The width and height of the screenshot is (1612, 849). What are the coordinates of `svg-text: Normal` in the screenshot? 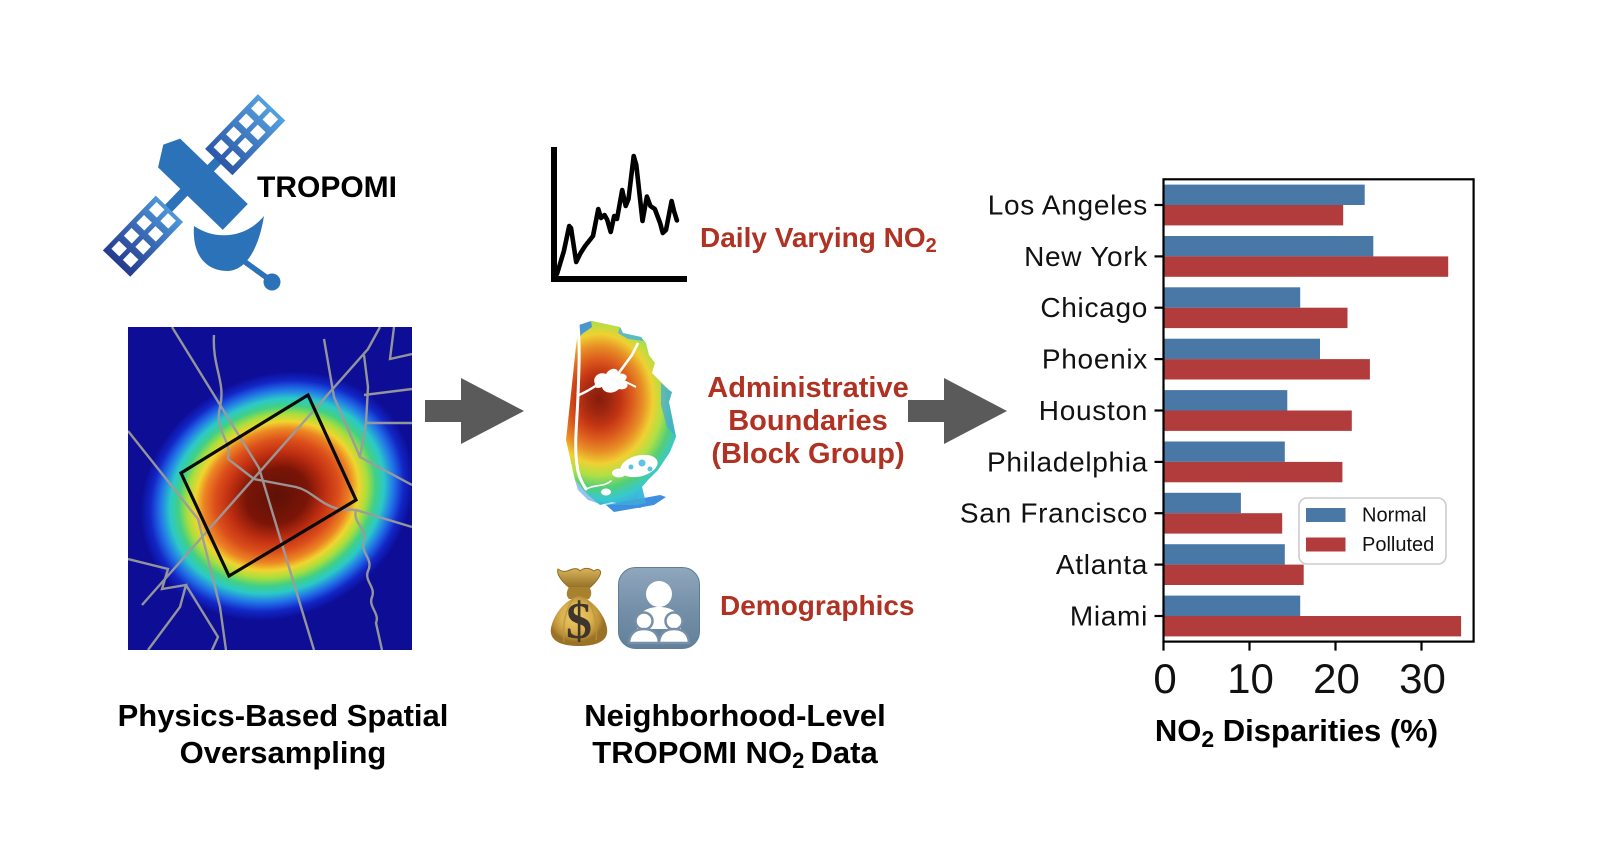 It's located at (1394, 516).